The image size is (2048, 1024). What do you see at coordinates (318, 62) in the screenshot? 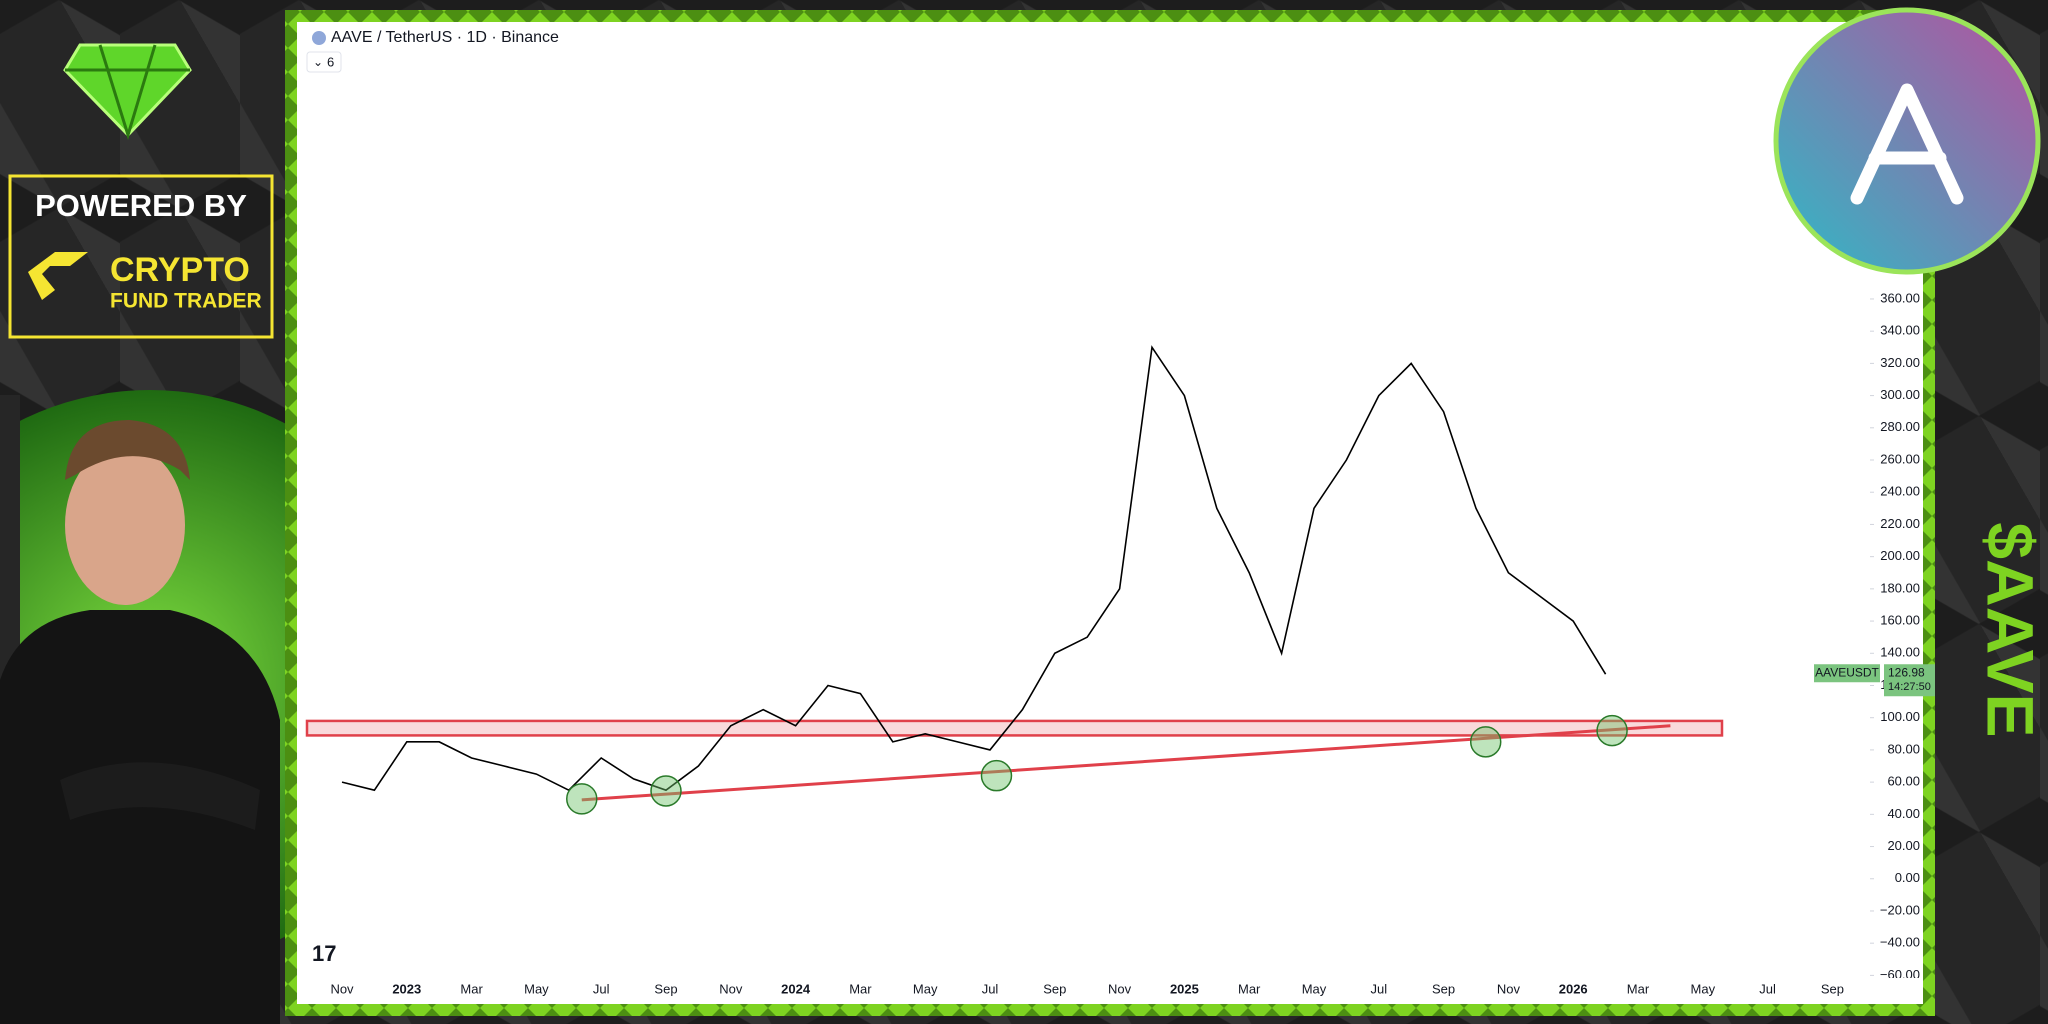
I see `indicator-chevron: ⌄` at bounding box center [318, 62].